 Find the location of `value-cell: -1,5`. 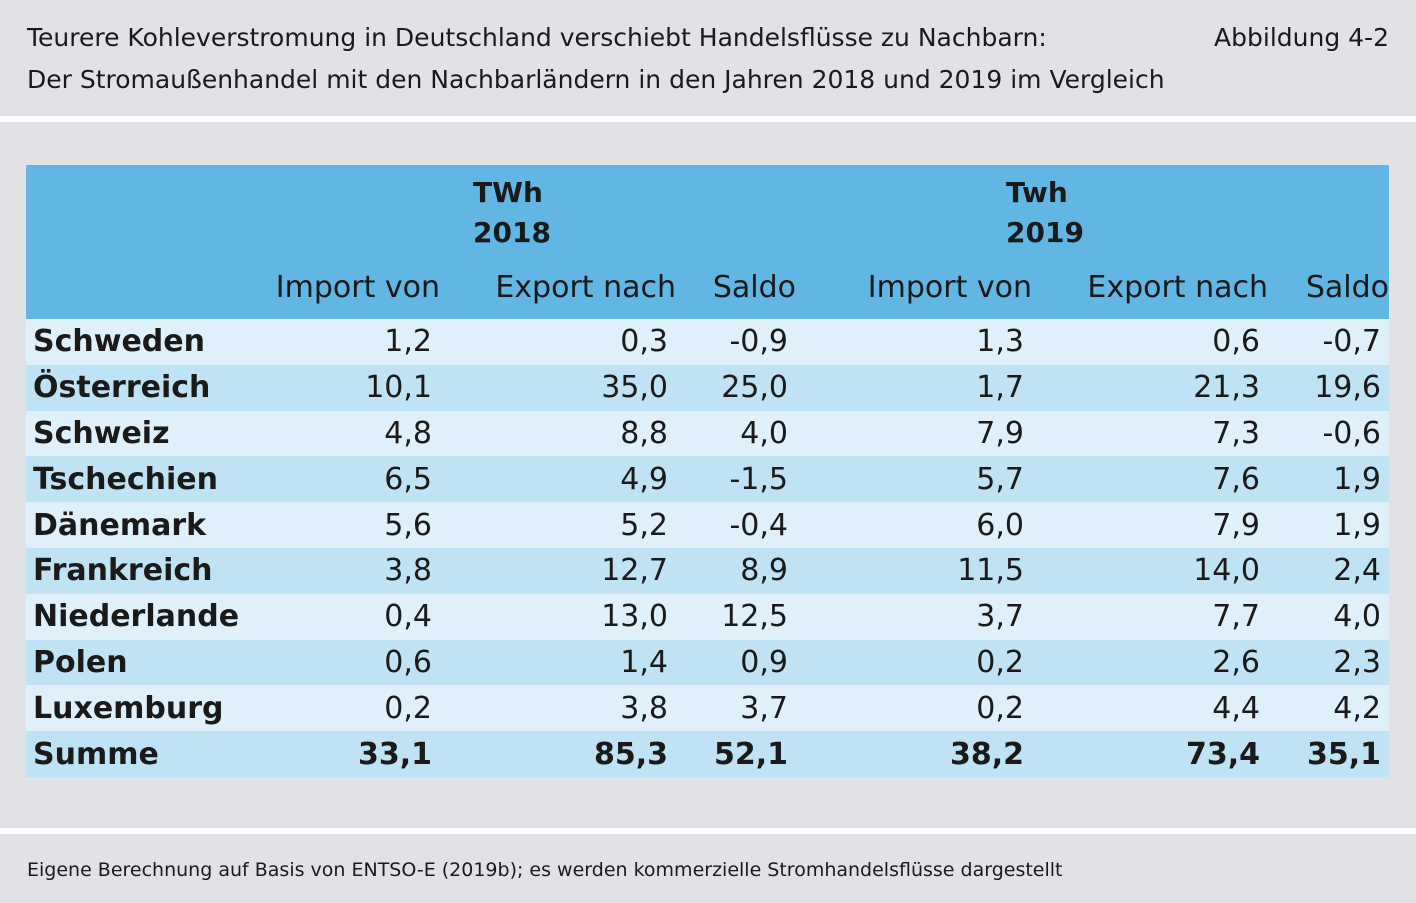

value-cell: -1,5 is located at coordinates (736, 479).